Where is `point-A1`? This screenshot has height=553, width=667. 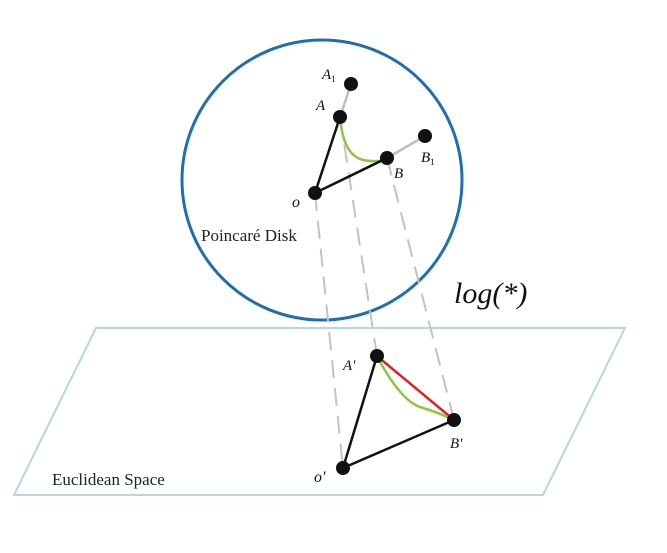
point-A1 is located at coordinates (351, 84).